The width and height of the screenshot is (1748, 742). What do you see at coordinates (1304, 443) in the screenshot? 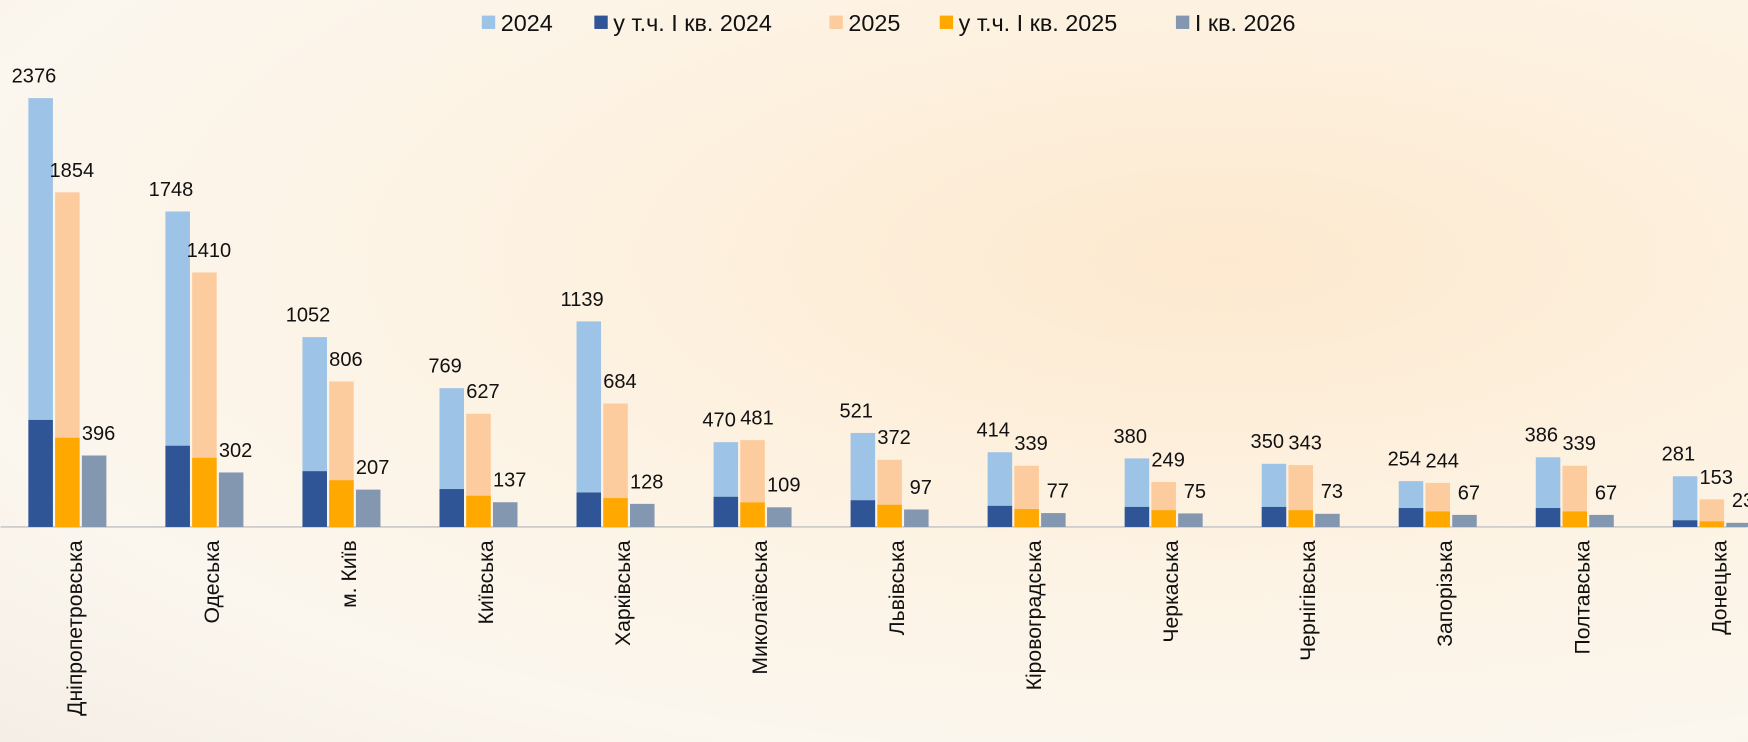
I see `data-label: 343` at bounding box center [1304, 443].